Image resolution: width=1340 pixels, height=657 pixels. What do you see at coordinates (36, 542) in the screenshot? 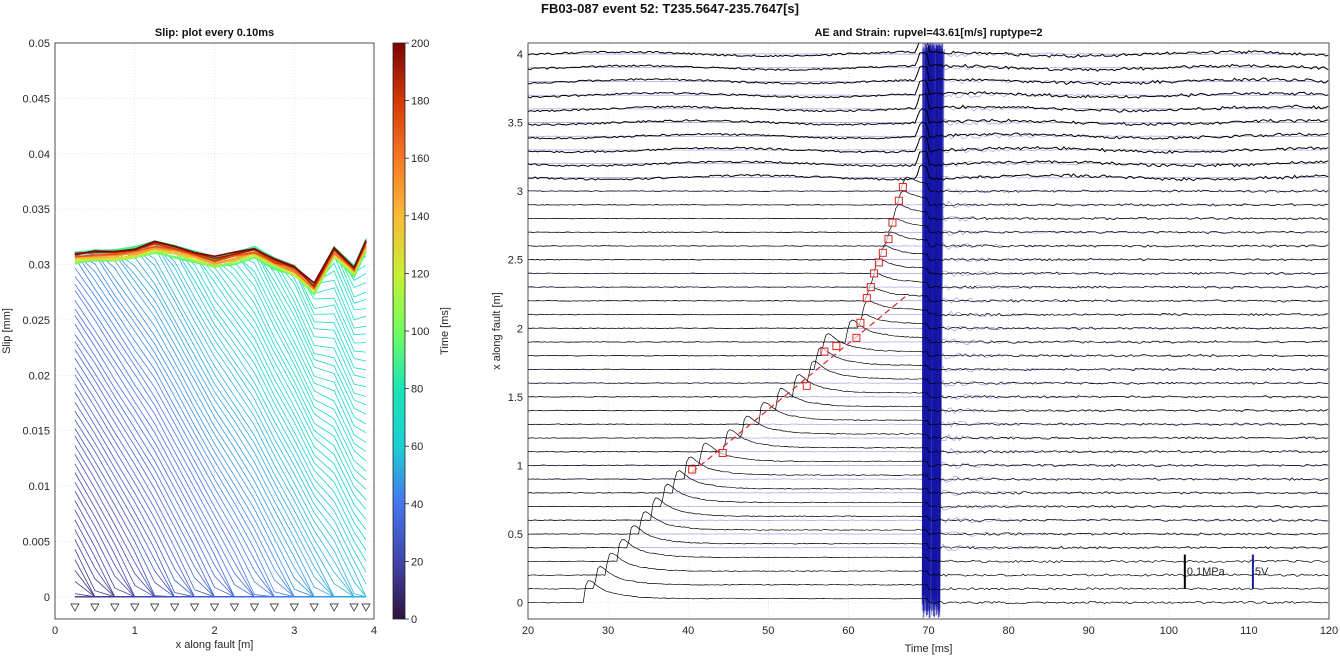
I see `slip-ytick-label: 0.005` at bounding box center [36, 542].